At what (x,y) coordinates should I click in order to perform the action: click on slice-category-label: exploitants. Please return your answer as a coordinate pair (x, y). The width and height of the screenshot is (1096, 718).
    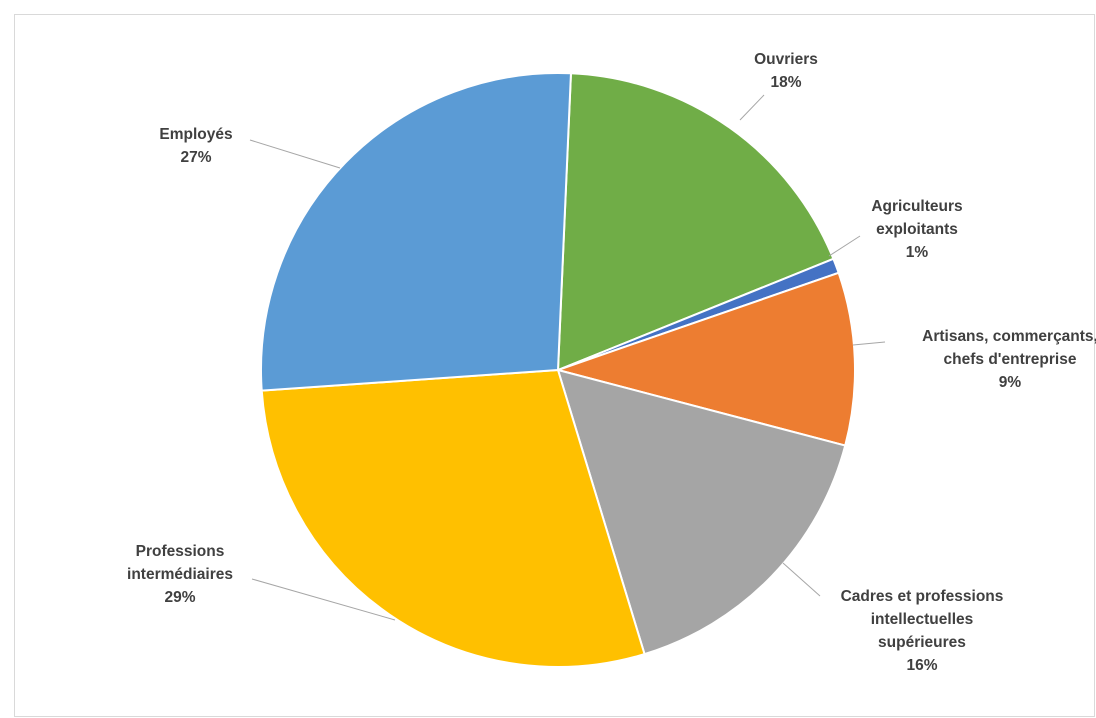
    Looking at the image, I should click on (917, 229).